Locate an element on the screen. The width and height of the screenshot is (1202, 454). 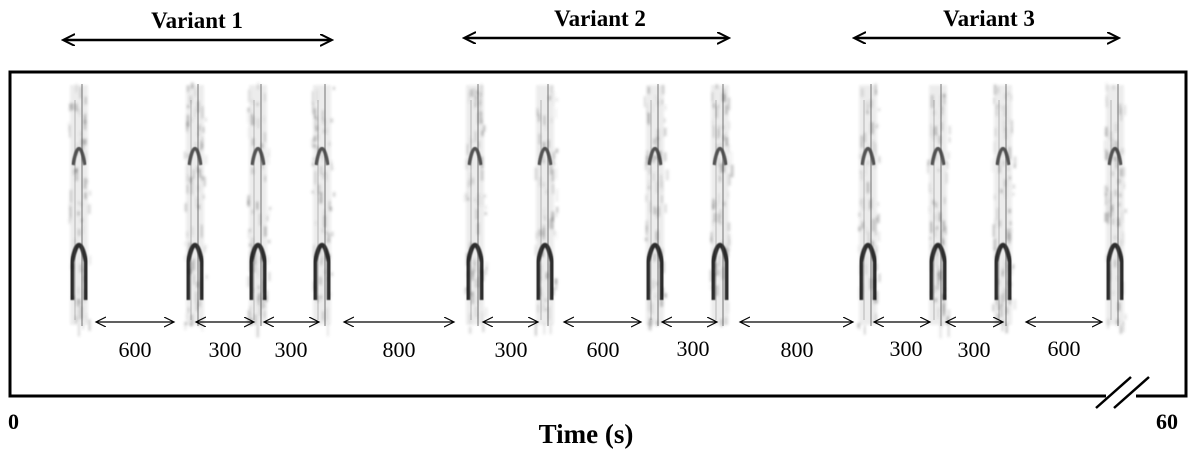
interval-1: 600 is located at coordinates (135, 342).